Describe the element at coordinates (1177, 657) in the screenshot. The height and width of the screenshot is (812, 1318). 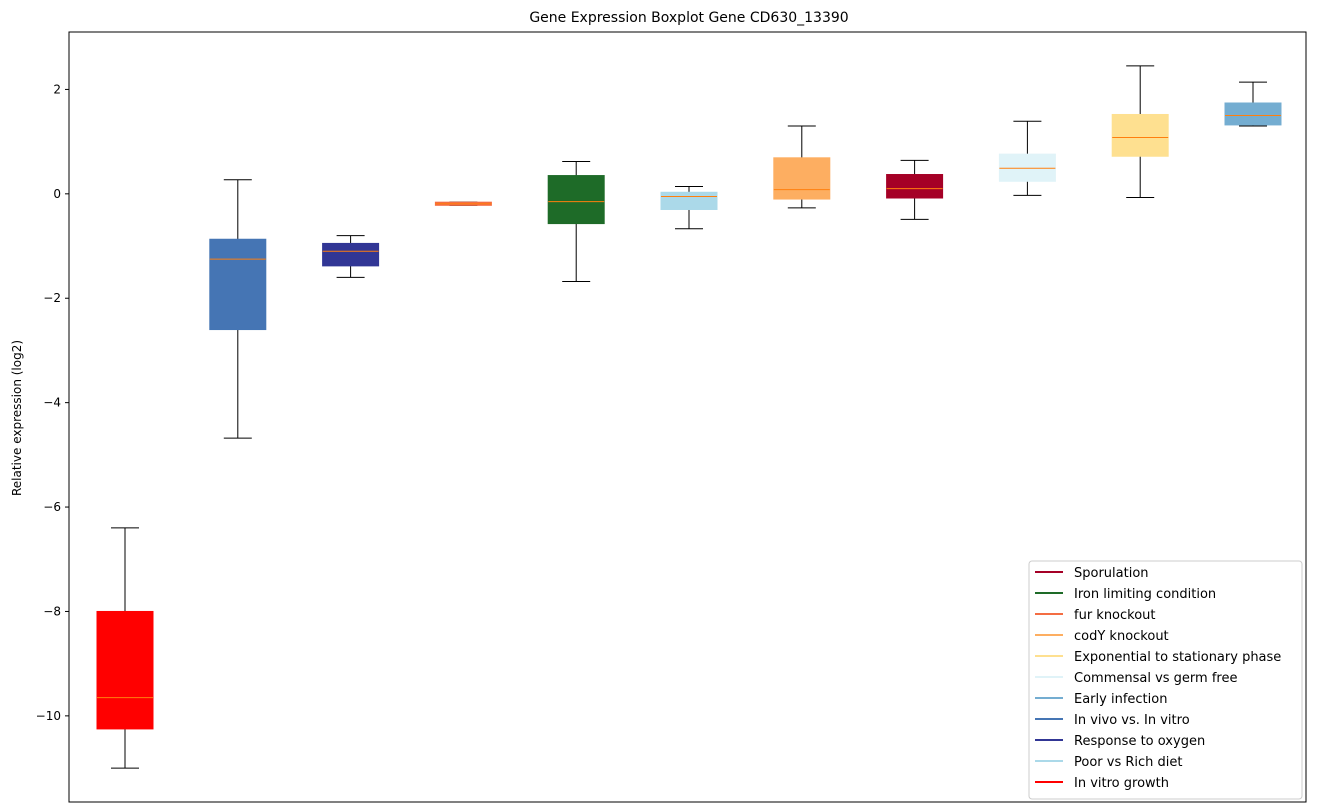
I see `legend-label: Exponential to stationary phase` at that location.